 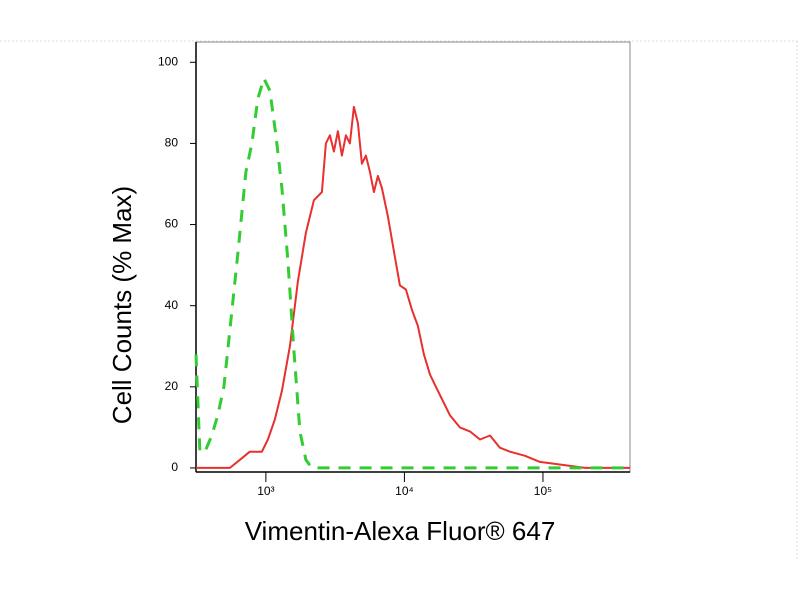 I want to click on y-tick-label: 20, so click(x=172, y=386).